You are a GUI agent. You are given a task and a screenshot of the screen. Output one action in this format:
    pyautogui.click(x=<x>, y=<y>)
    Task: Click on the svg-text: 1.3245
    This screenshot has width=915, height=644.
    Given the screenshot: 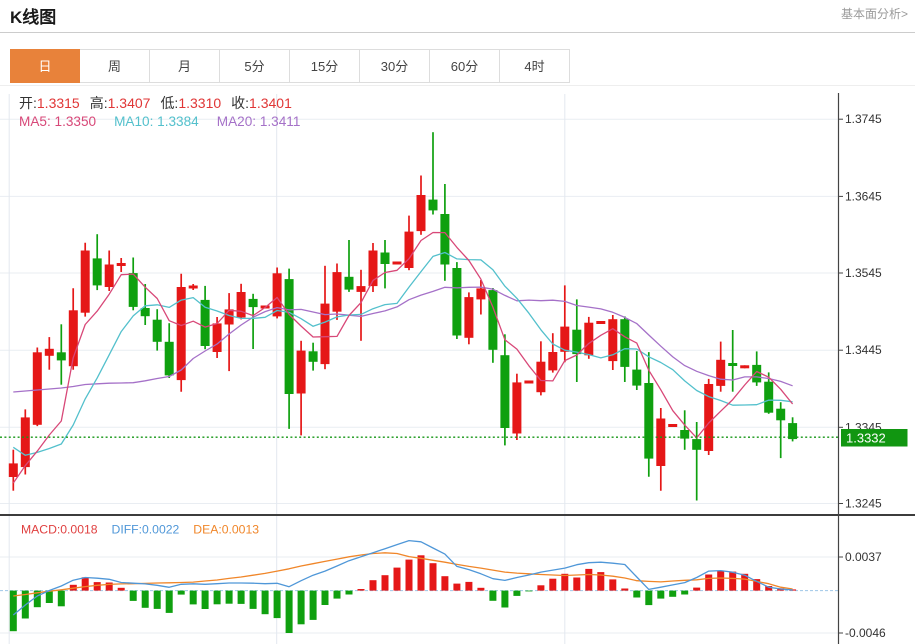 What is the action you would take?
    pyautogui.click(x=863, y=504)
    